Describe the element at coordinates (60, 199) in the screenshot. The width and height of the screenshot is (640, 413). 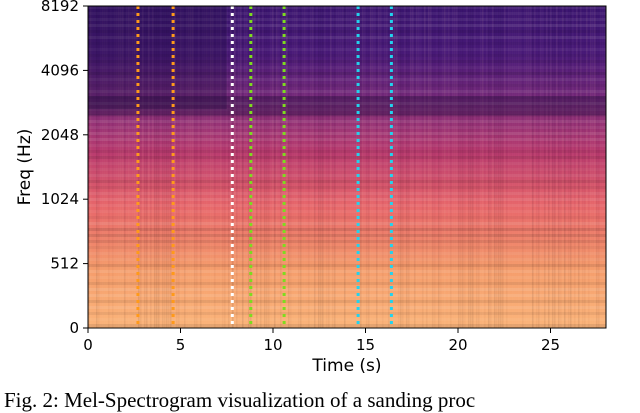
I see `y-tick-label: 1024` at that location.